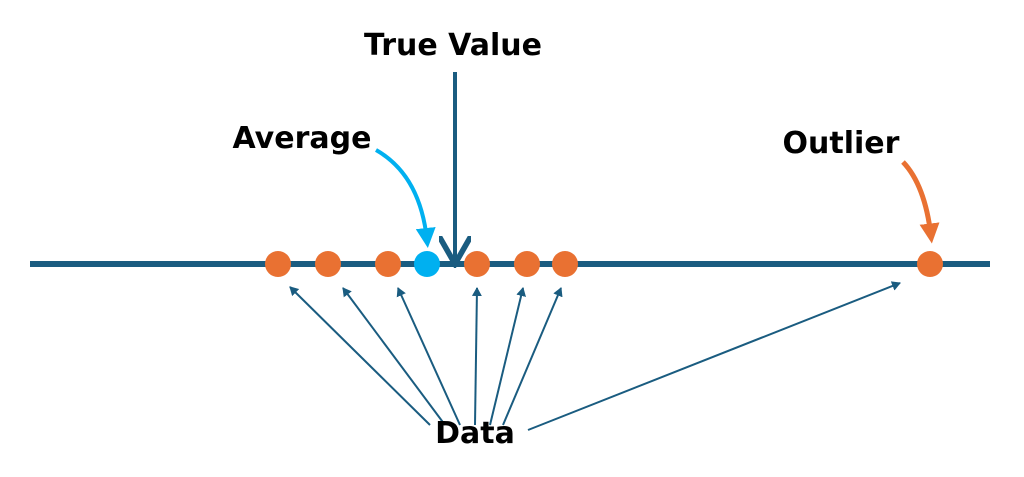 The width and height of the screenshot is (1024, 477). I want to click on outlier-point, so click(930, 264).